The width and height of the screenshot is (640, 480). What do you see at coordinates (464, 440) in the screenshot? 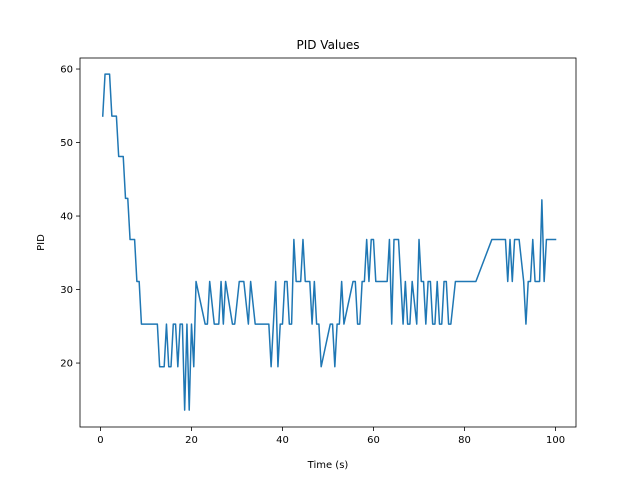
I see `x-tick-label: 80` at bounding box center [464, 440].